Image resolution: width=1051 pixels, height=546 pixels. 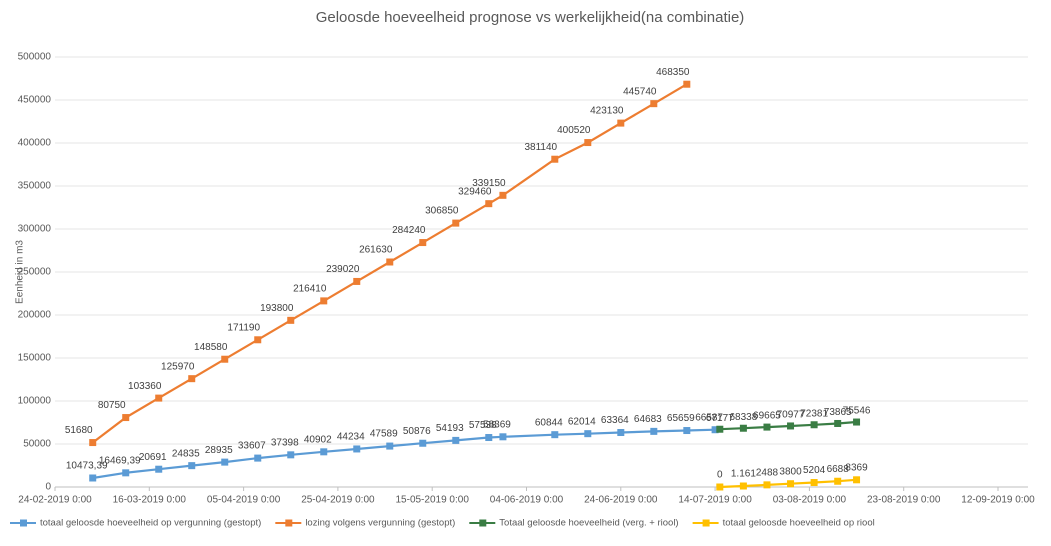 I want to click on data-label: 3800, so click(x=790, y=471).